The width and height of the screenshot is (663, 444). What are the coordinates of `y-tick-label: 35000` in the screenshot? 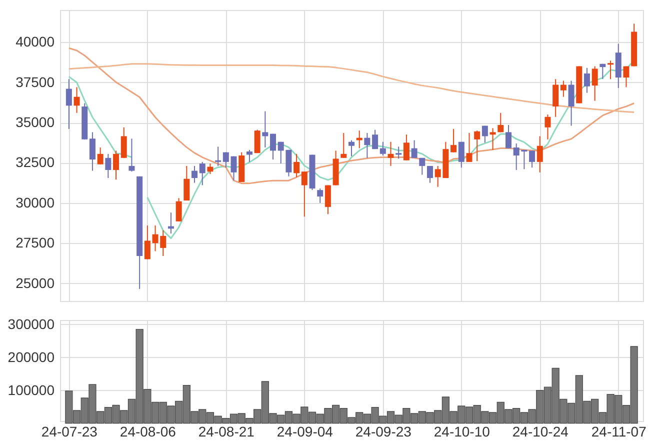 It's located at (35, 122).